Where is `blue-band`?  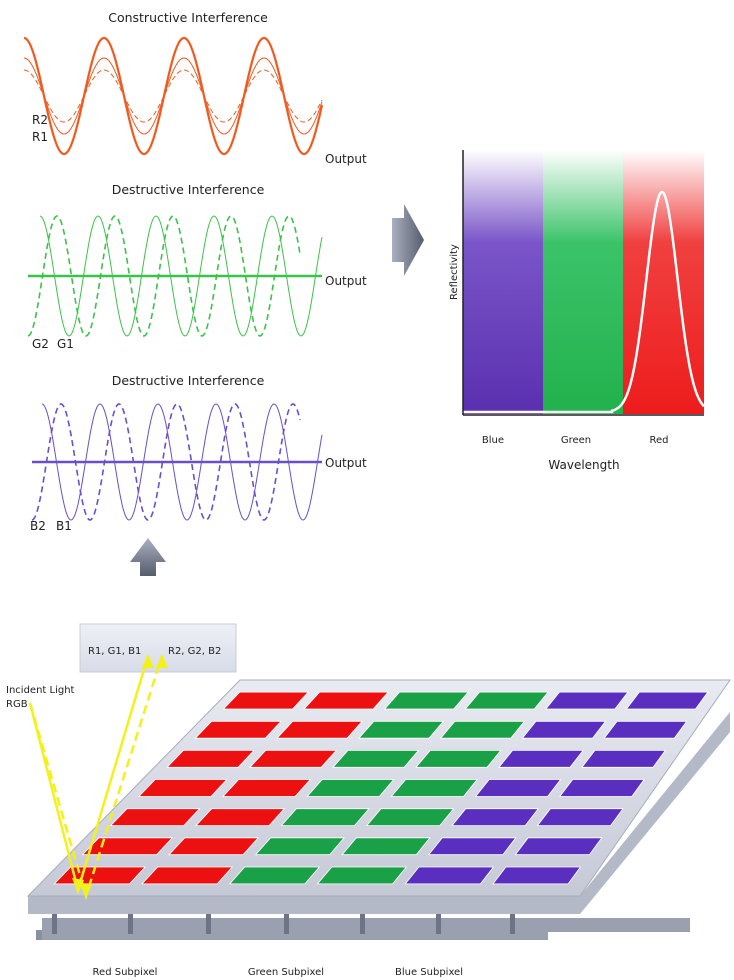
blue-band is located at coordinates (503, 282).